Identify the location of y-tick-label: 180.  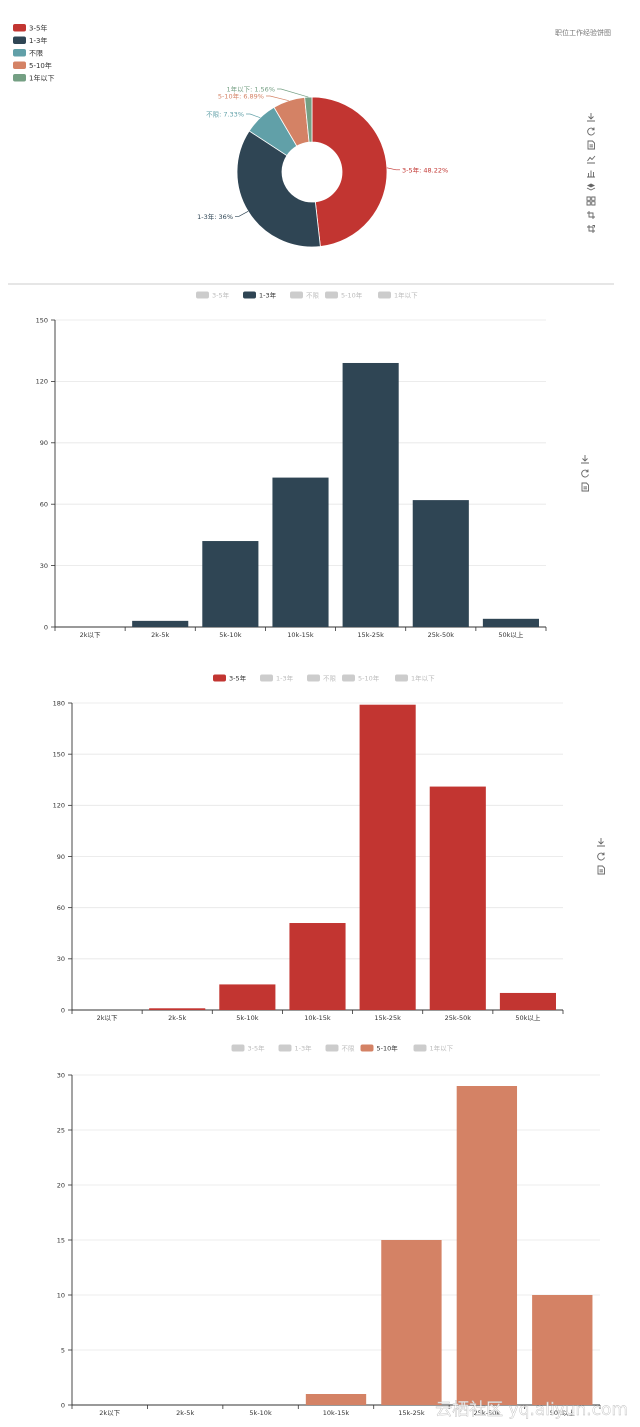
(59, 703).